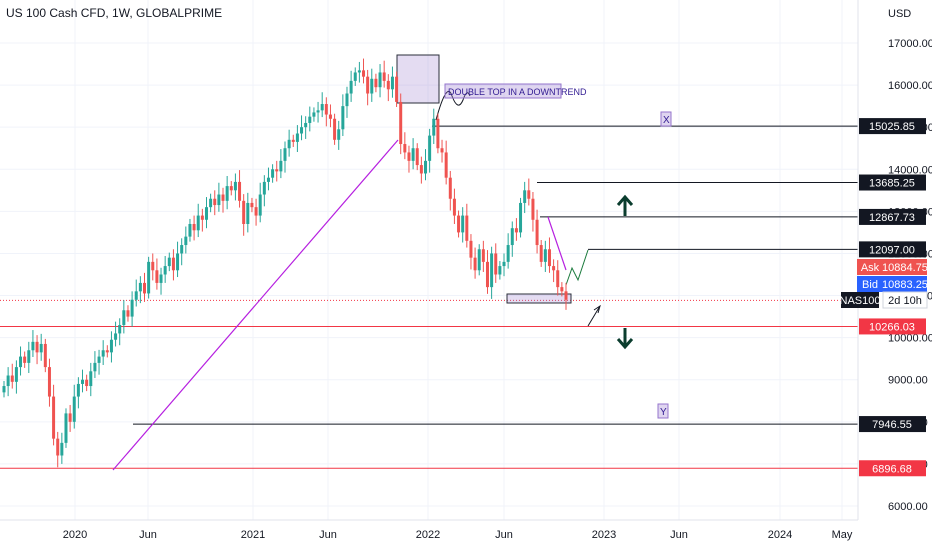 The width and height of the screenshot is (932, 550). Describe the element at coordinates (663, 412) in the screenshot. I see `y-marker-label: Y` at that location.